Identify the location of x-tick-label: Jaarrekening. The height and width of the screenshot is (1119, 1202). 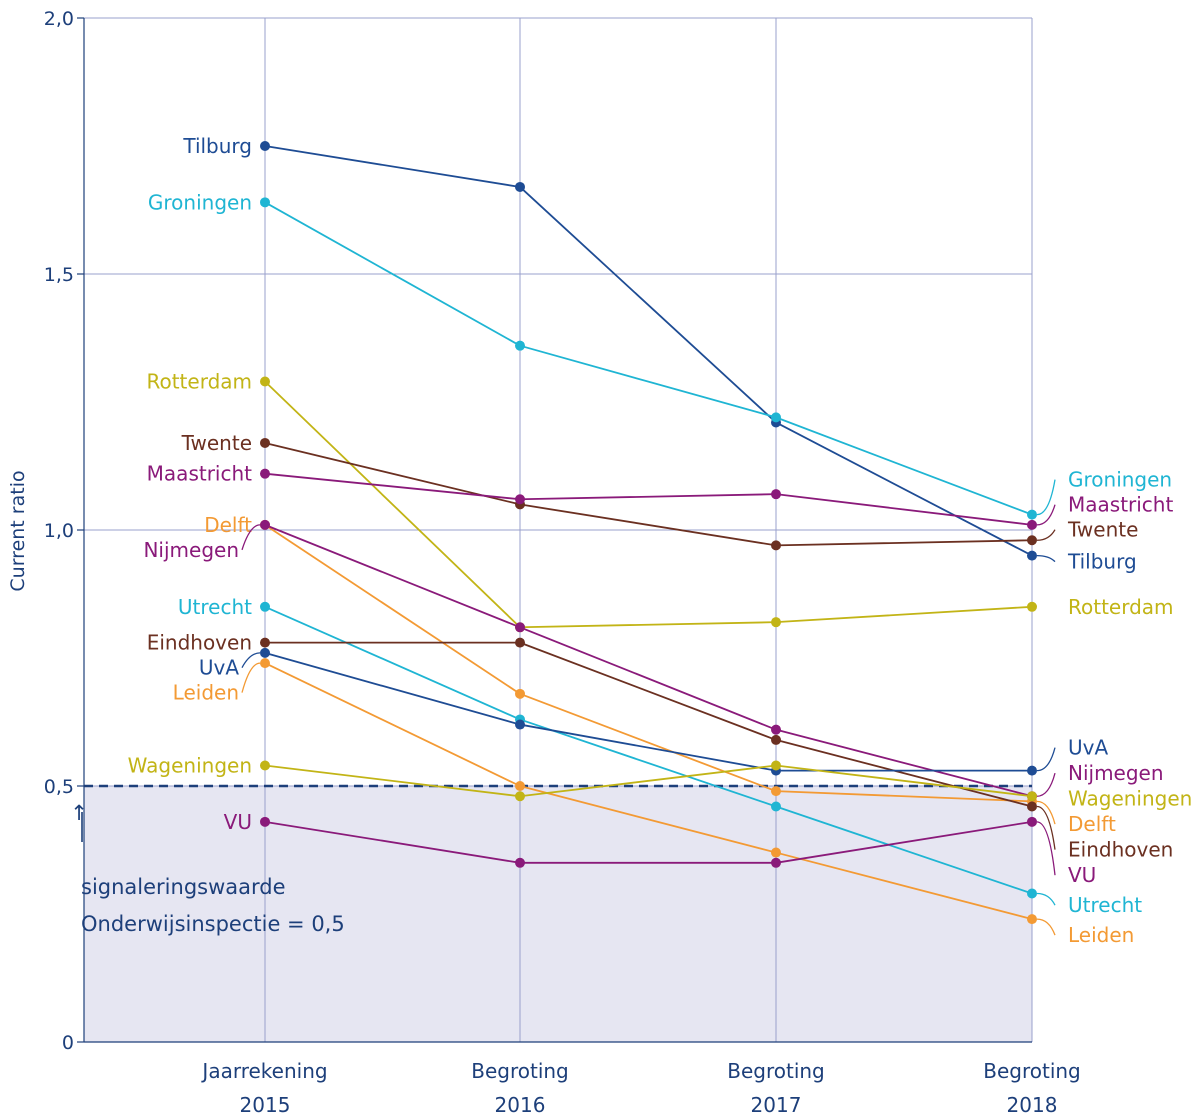
(263, 1071).